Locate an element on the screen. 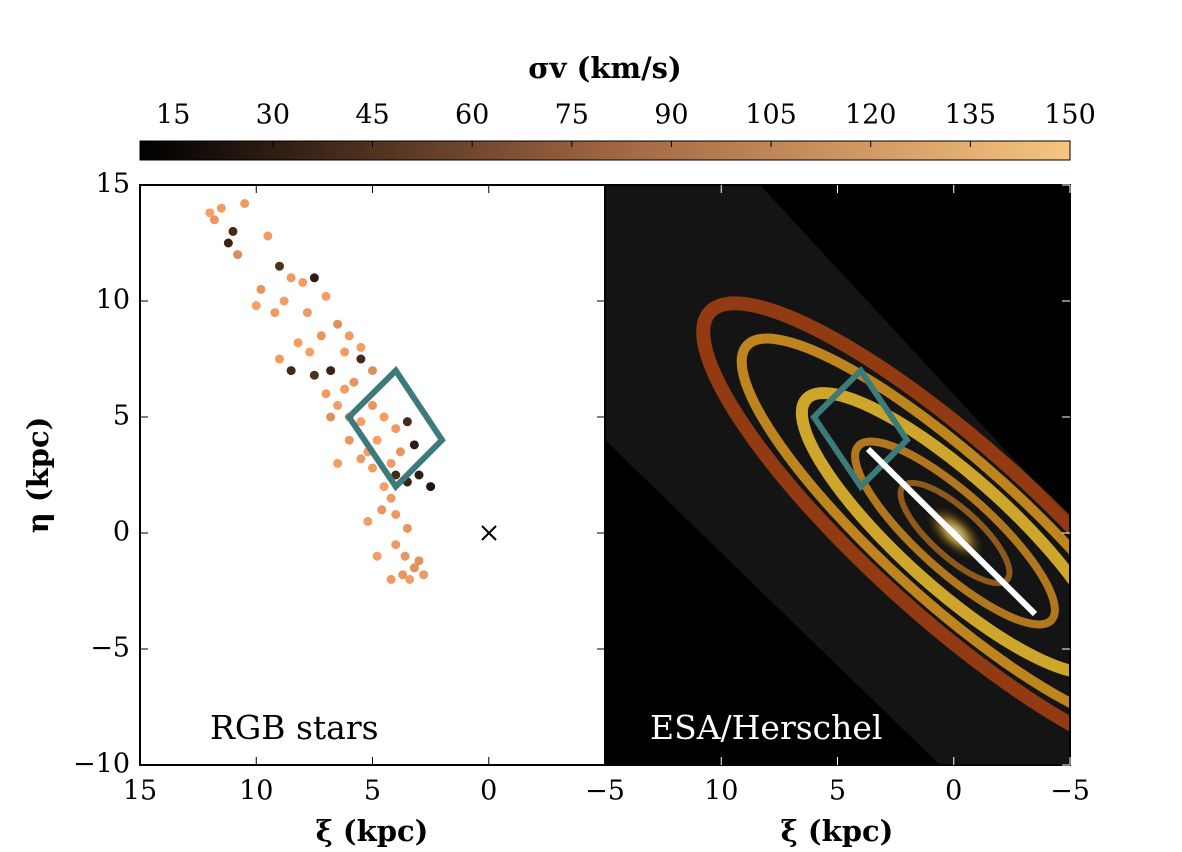 The height and width of the screenshot is (852, 1182). colorbar-tick-label: 90 is located at coordinates (671, 115).